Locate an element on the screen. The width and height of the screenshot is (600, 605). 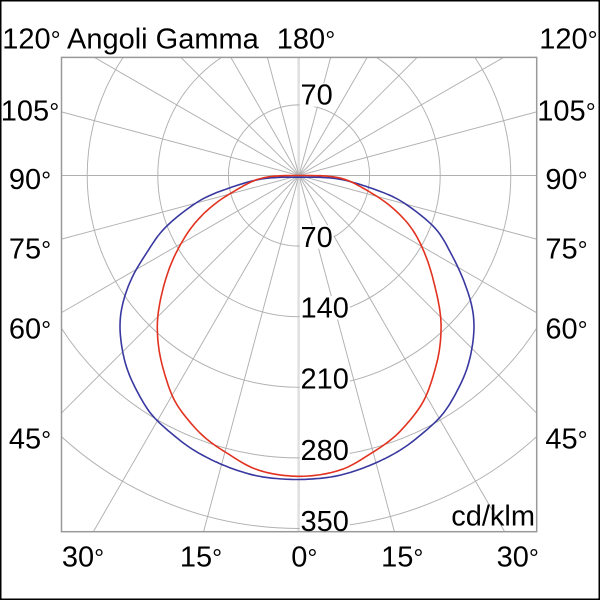
svg-text: 210 is located at coordinates (325, 379).